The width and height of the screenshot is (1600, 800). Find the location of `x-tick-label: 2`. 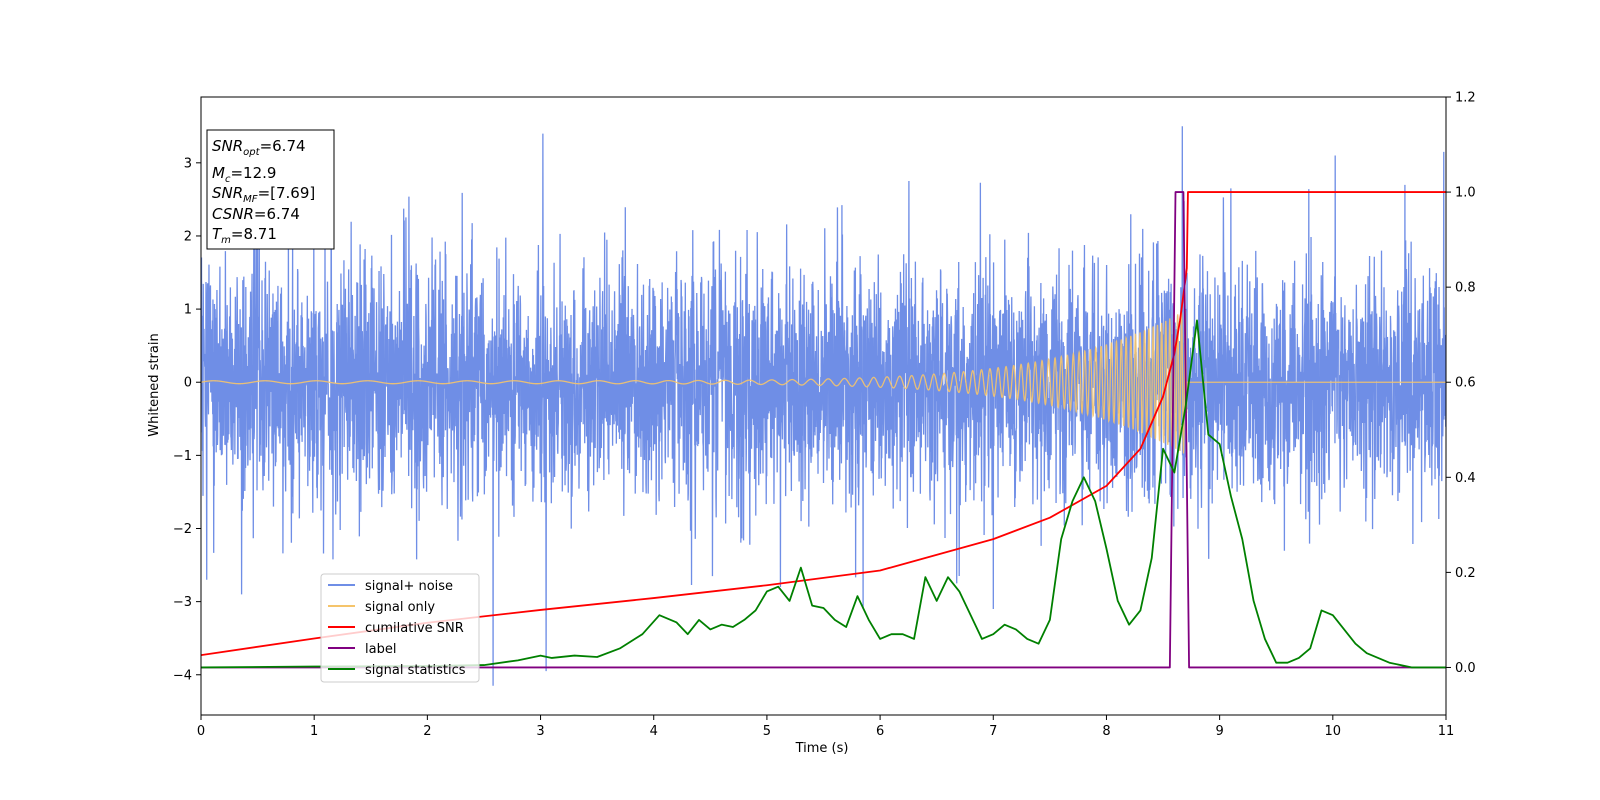

x-tick-label: 2 is located at coordinates (427, 731).